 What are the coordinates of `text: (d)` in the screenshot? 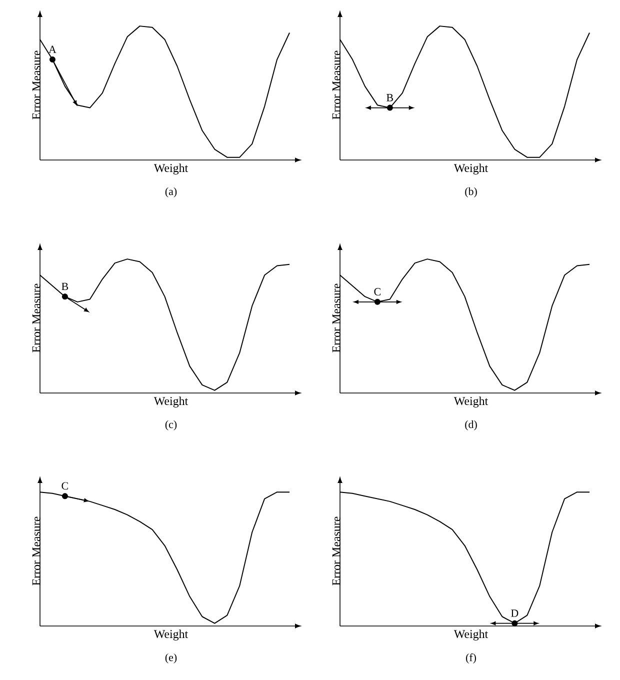 It's located at (471, 425).